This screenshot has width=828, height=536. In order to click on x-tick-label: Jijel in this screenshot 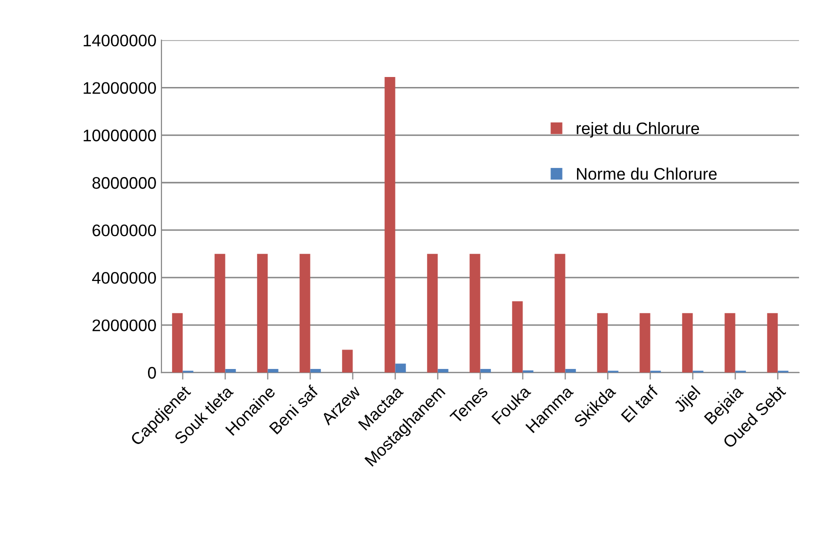, I will do `click(687, 400)`.